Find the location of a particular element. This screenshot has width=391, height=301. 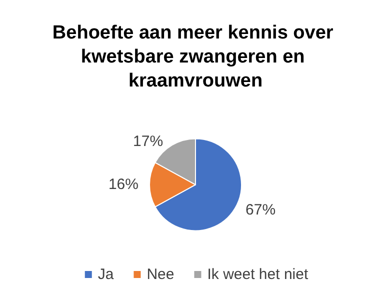

legend-label: Ja is located at coordinates (106, 274).